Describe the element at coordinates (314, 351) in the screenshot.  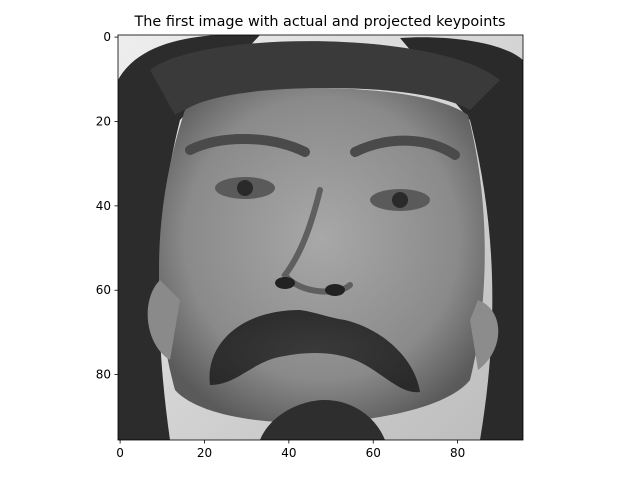
I see `mustache` at that location.